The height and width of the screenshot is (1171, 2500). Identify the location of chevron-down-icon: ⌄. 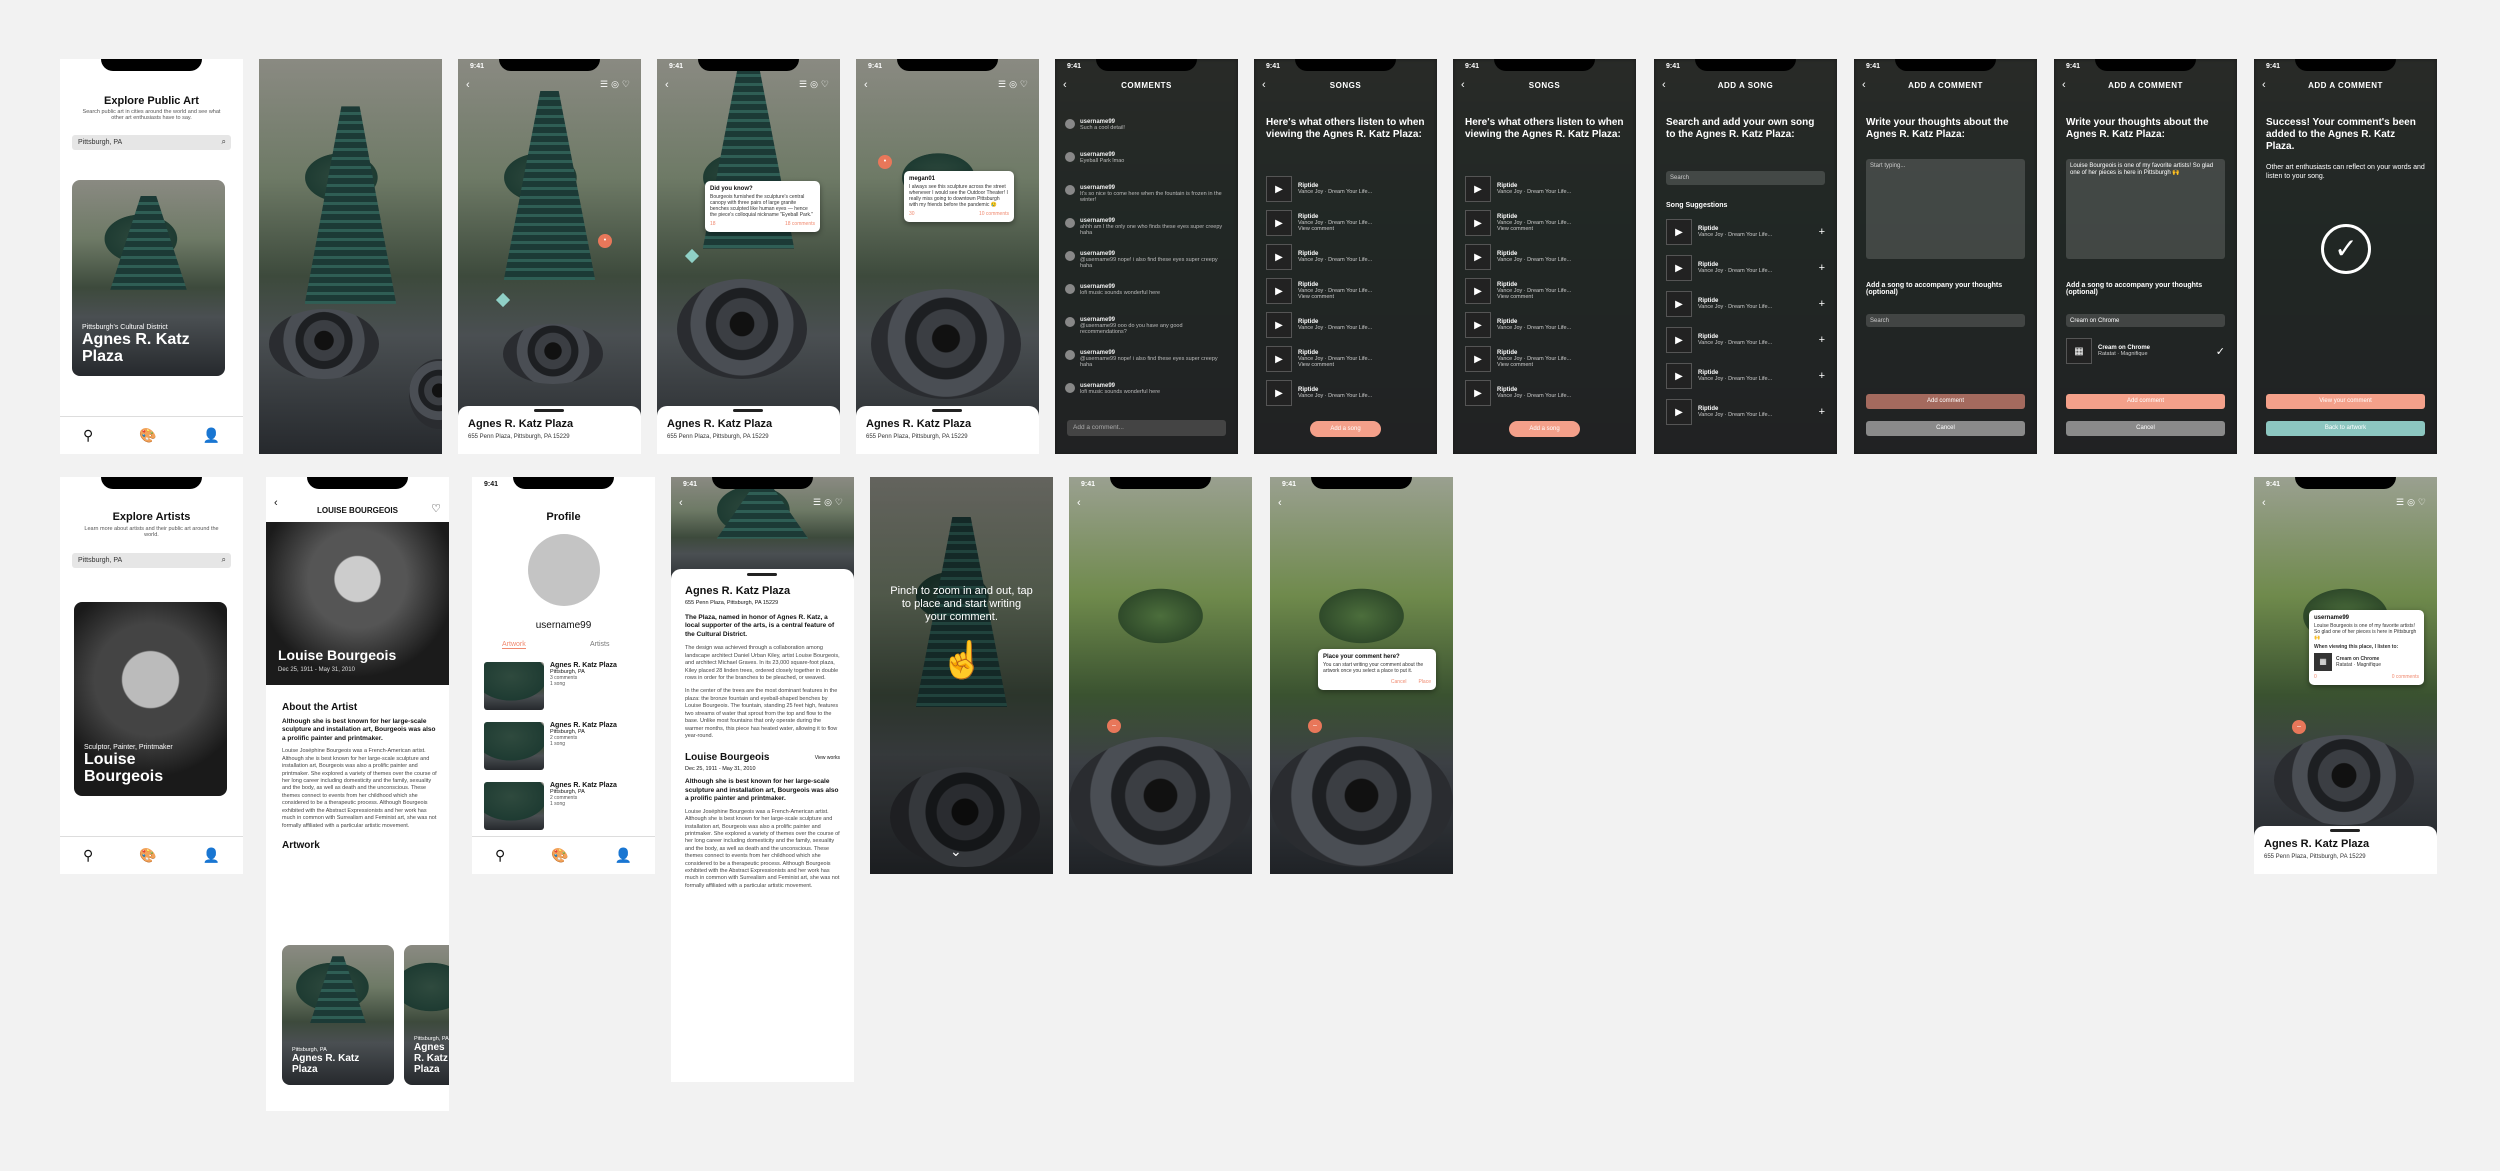
(956, 851).